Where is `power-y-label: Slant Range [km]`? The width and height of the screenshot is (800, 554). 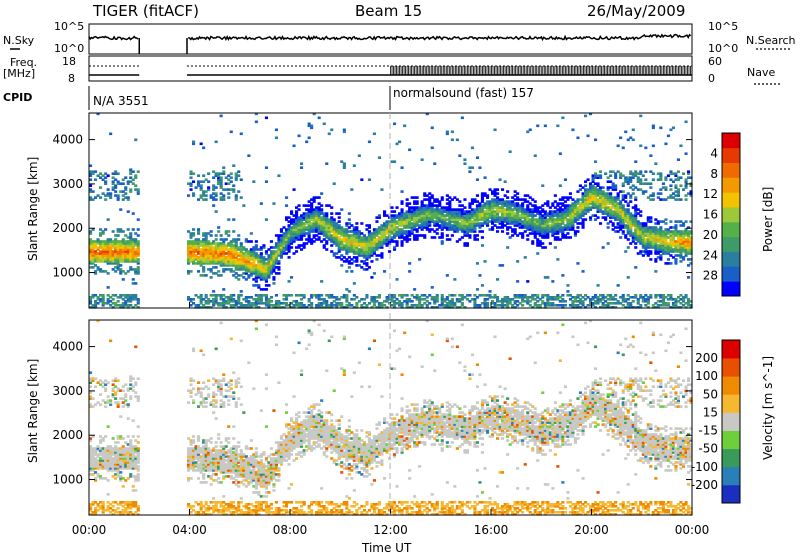 power-y-label: Slant Range [km] is located at coordinates (33, 209).